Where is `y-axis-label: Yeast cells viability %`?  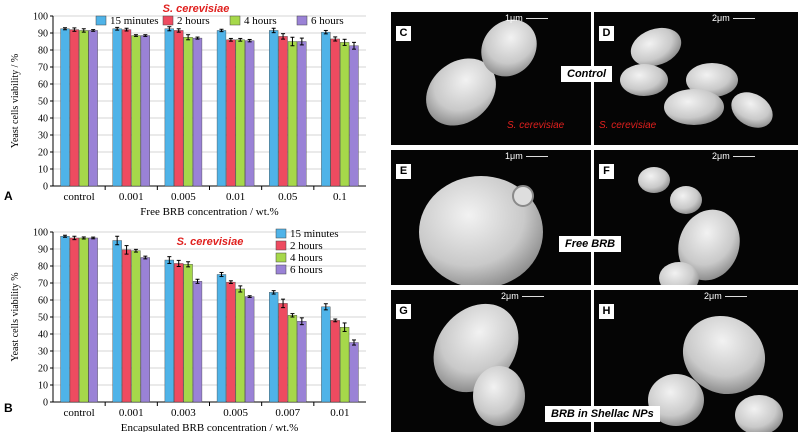 y-axis-label: Yeast cells viability % is located at coordinates (15, 316).